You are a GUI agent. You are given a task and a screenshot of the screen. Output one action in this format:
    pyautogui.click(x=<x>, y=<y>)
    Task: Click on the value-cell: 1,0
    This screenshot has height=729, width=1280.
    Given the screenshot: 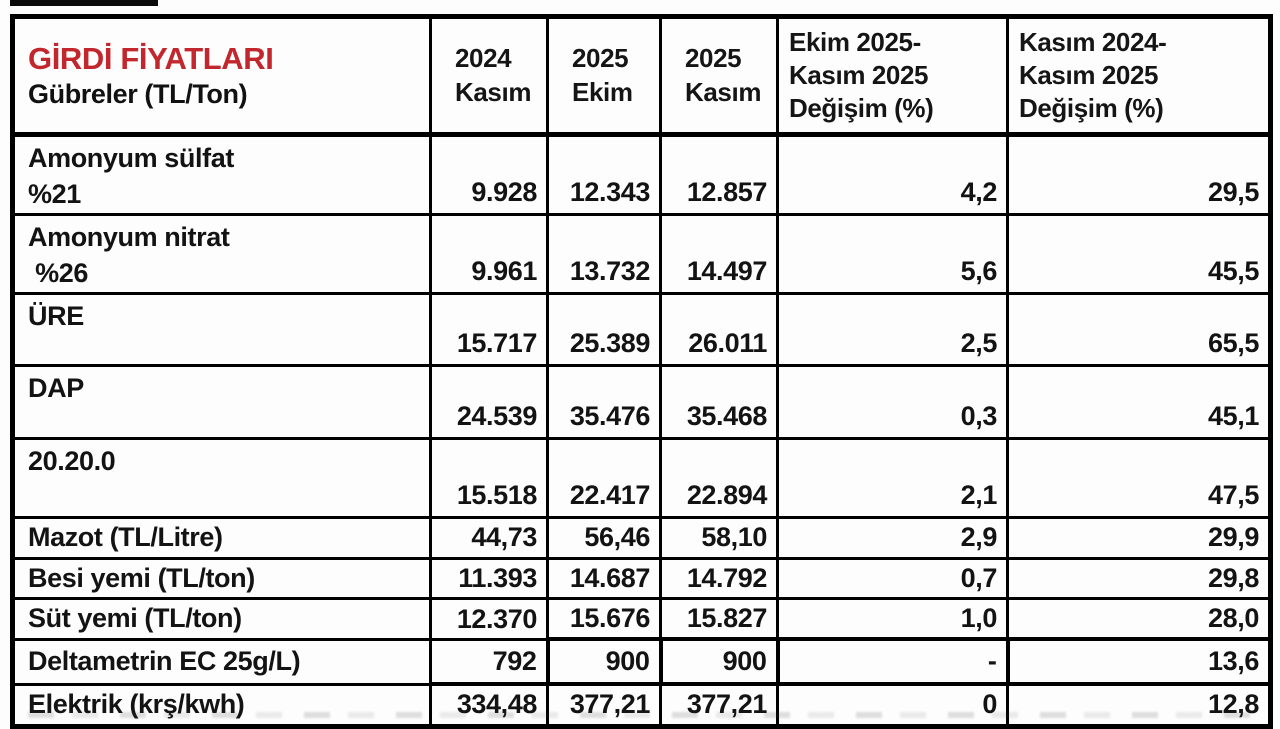 What is the action you would take?
    pyautogui.click(x=892, y=619)
    